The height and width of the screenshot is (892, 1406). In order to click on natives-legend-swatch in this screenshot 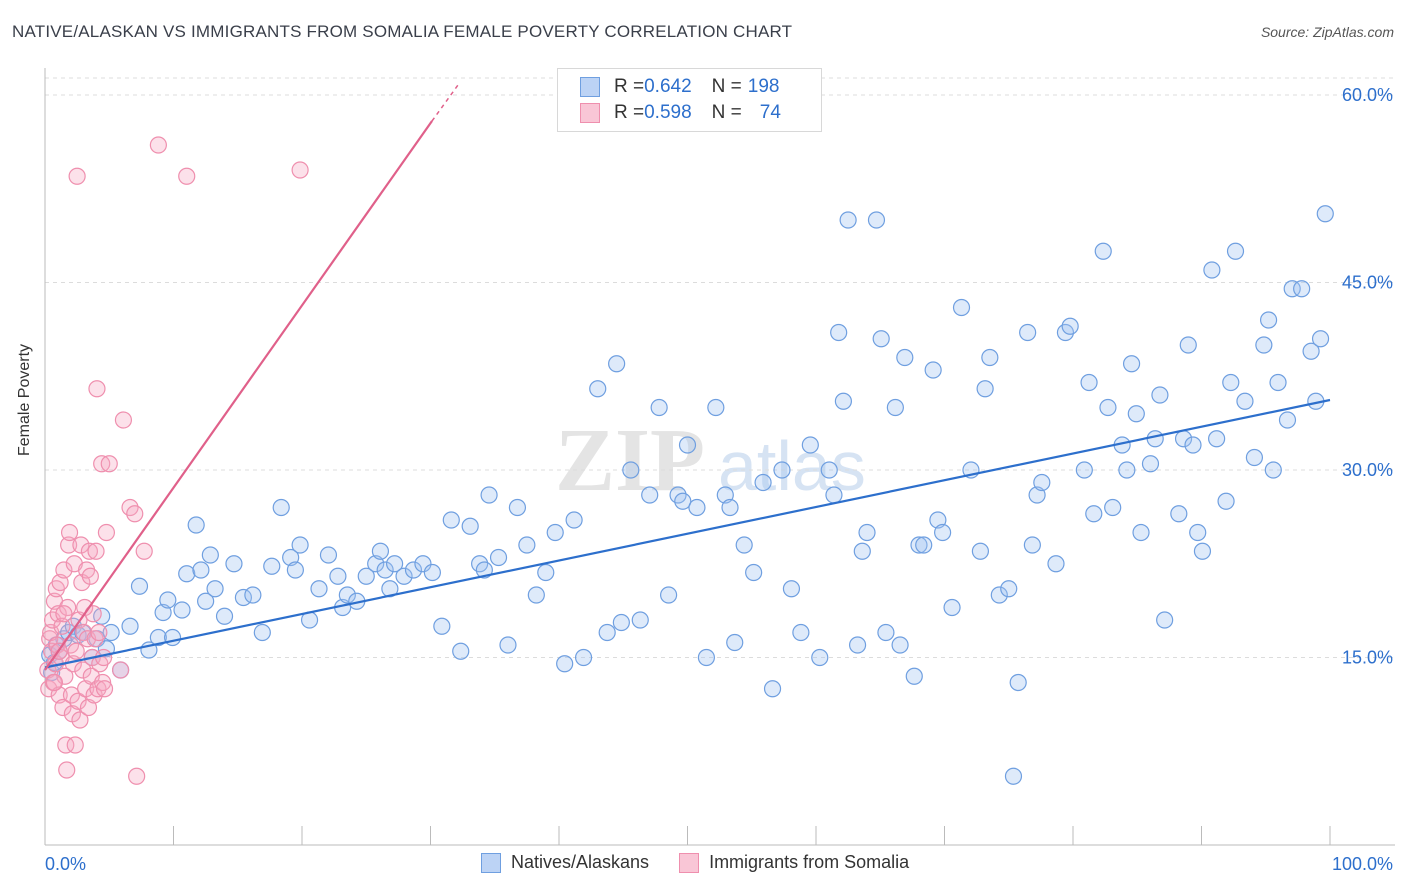, I will do `click(491, 862)`.